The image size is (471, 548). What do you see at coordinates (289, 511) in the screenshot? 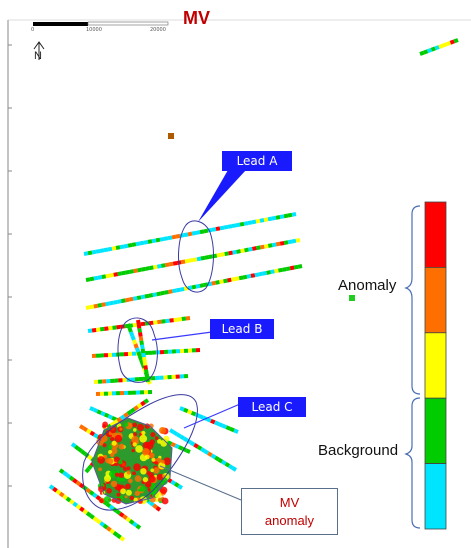
I see `mv-anomaly-text: MV anomaly` at bounding box center [289, 511].